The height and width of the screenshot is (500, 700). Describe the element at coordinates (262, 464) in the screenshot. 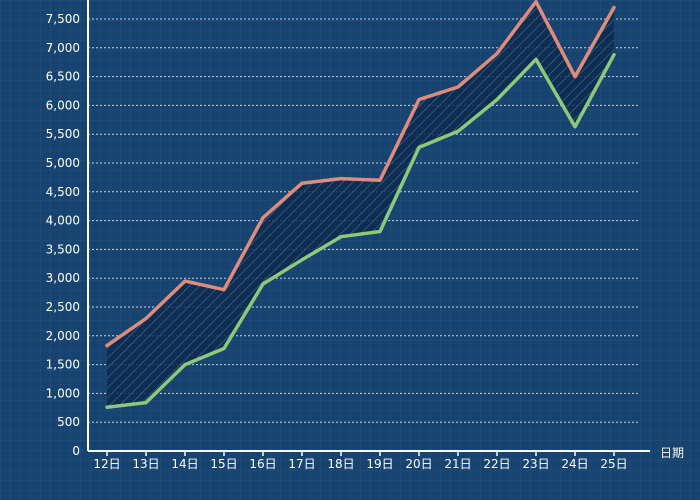

I see `x-tick-label: 16日` at that location.